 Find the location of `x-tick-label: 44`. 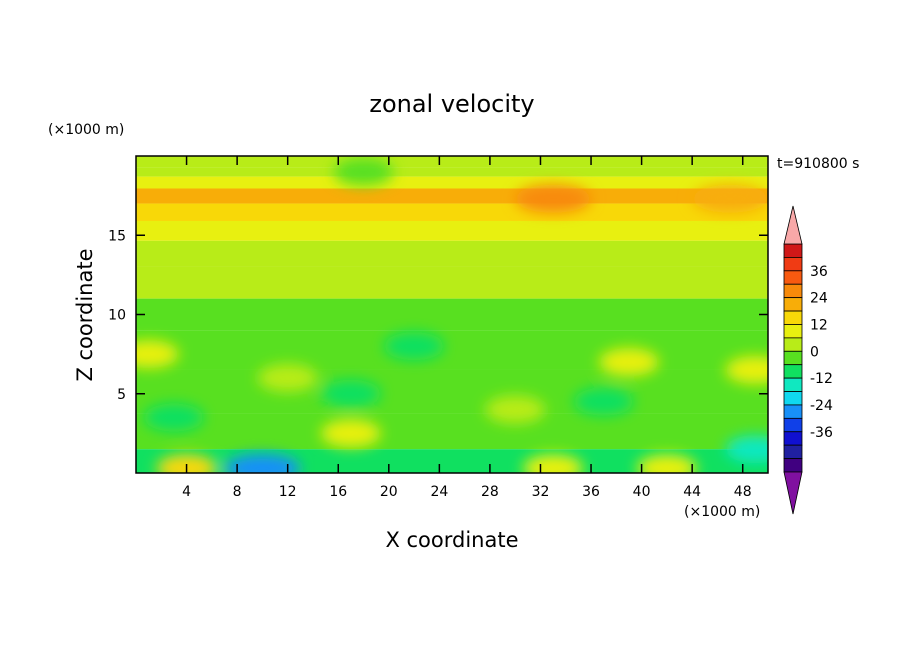

x-tick-label: 44 is located at coordinates (692, 492).